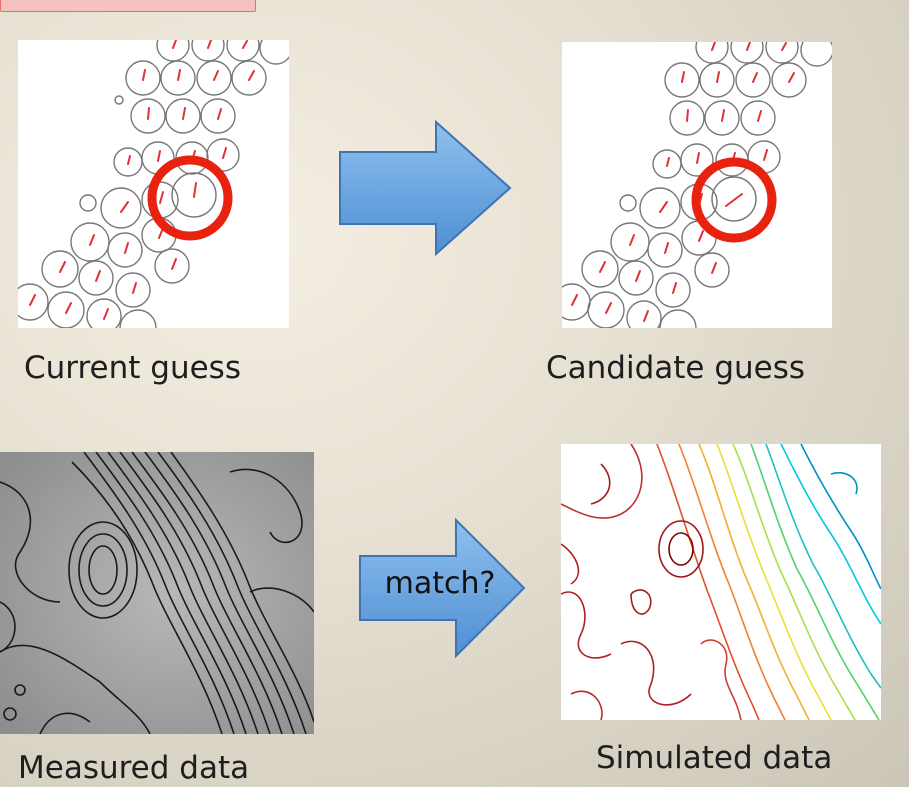 This screenshot has height=787, width=909. What do you see at coordinates (128, 6) in the screenshot?
I see `top-highlight-box` at bounding box center [128, 6].